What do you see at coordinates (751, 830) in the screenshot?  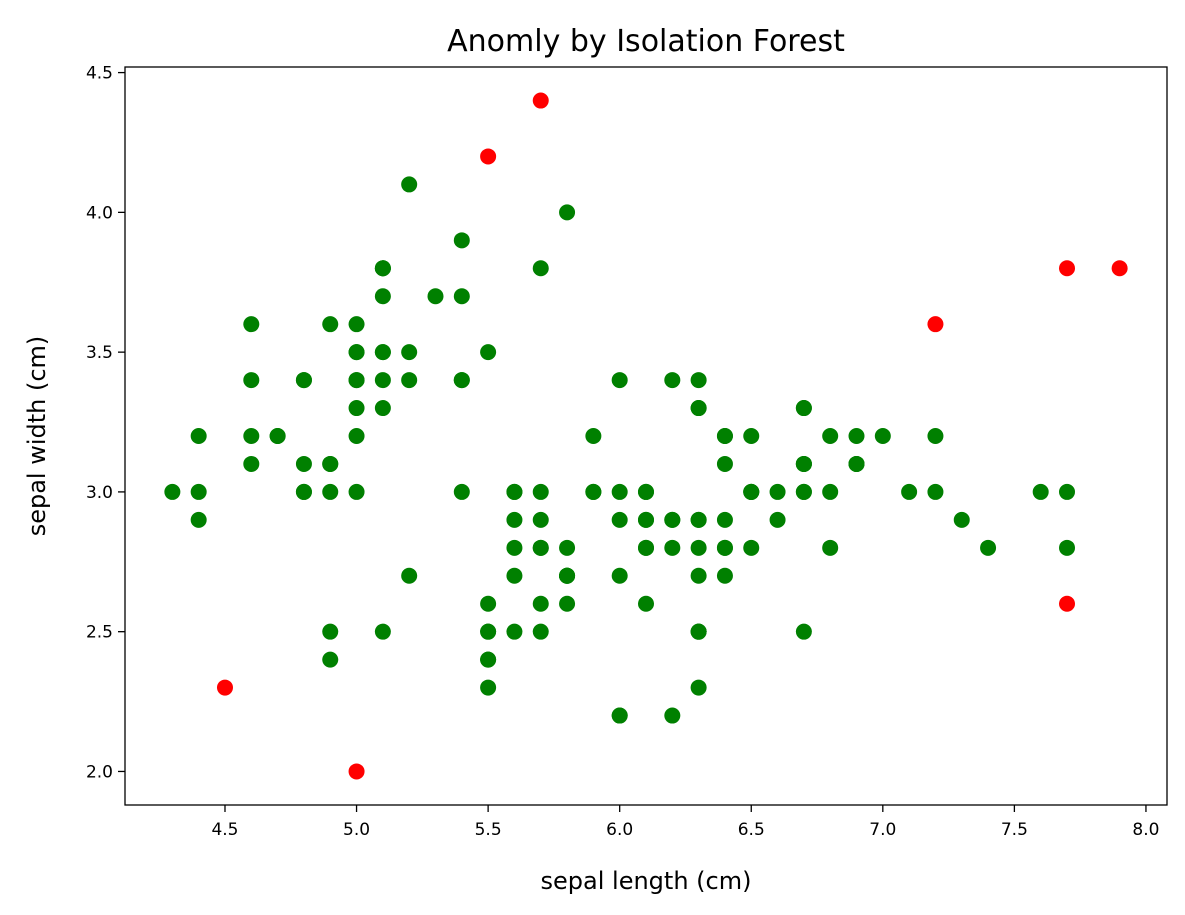 I see `x-tick-label: 6.5` at bounding box center [751, 830].